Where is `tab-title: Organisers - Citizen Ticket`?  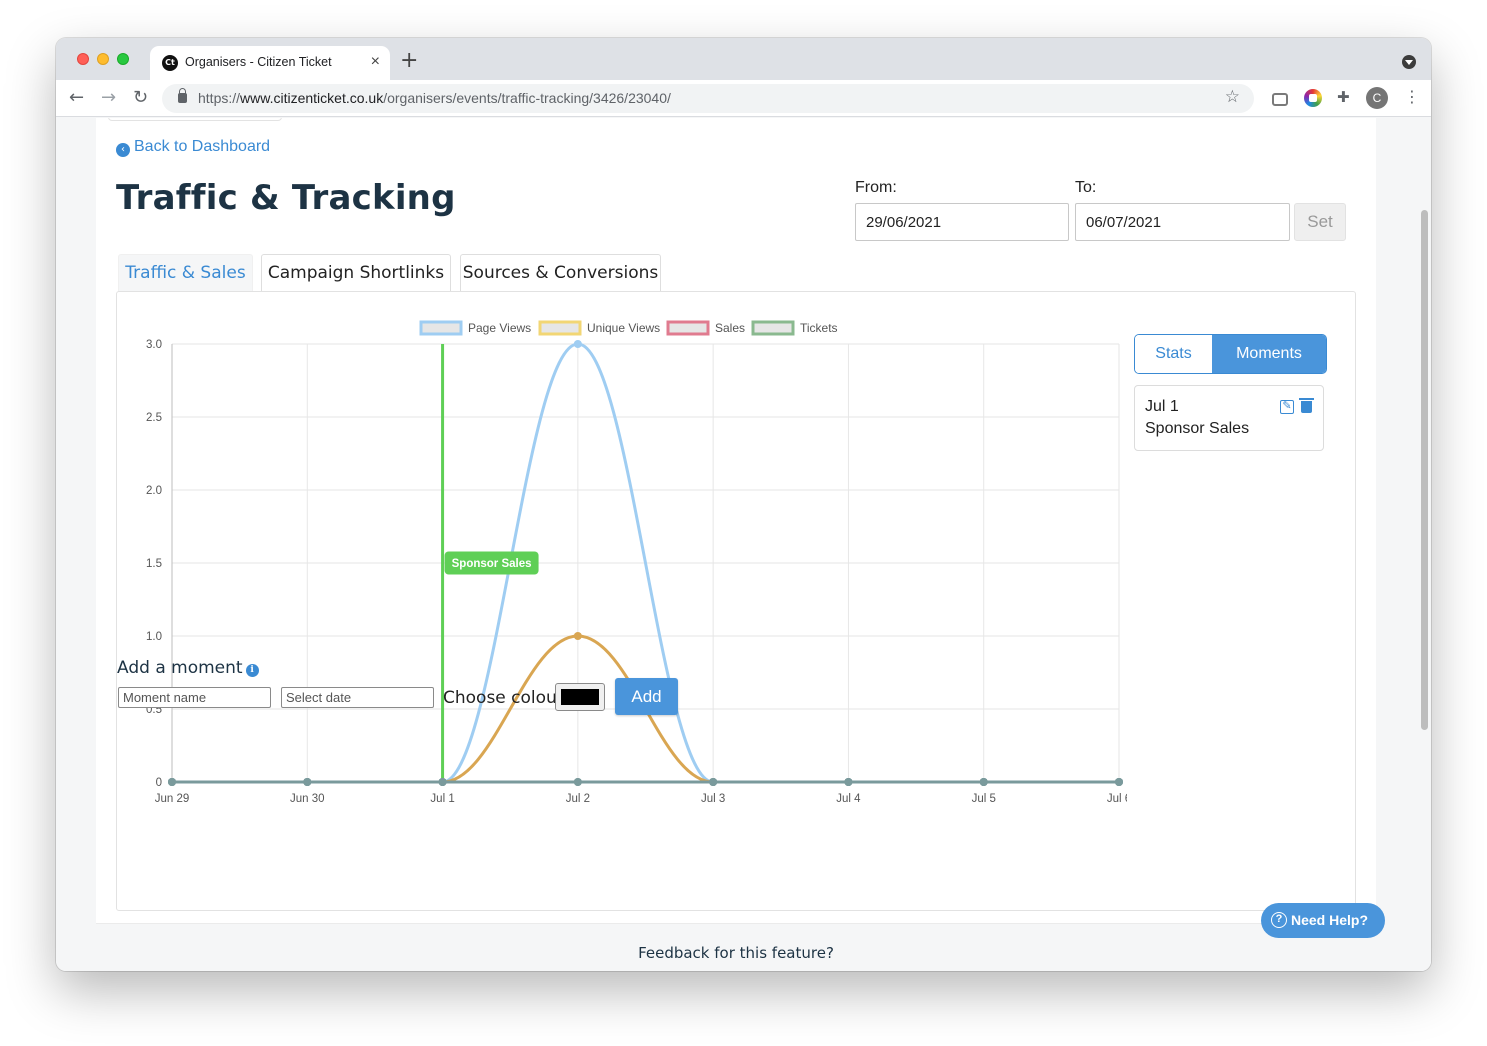
tab-title: Organisers - Citizen Ticket is located at coordinates (258, 62).